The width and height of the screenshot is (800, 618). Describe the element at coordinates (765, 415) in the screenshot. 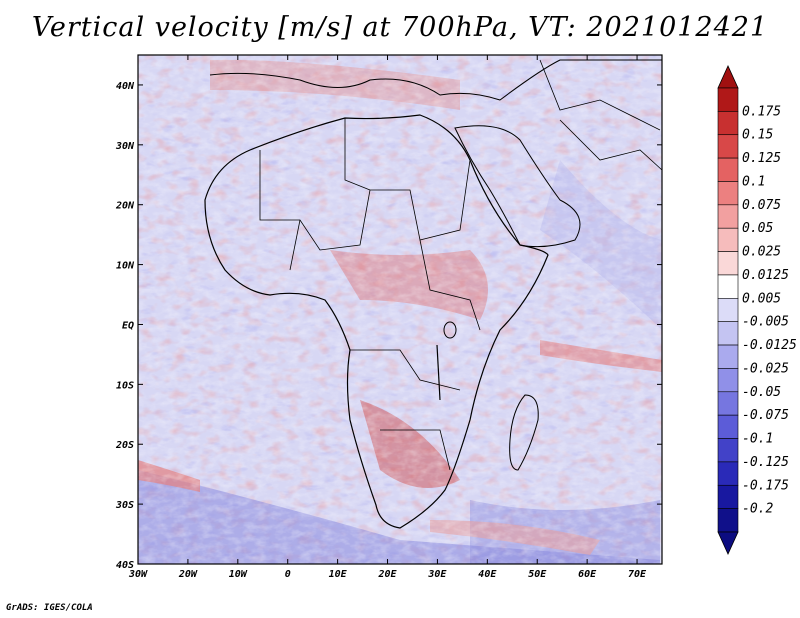

I see `colorbar-label: -0.075` at that location.